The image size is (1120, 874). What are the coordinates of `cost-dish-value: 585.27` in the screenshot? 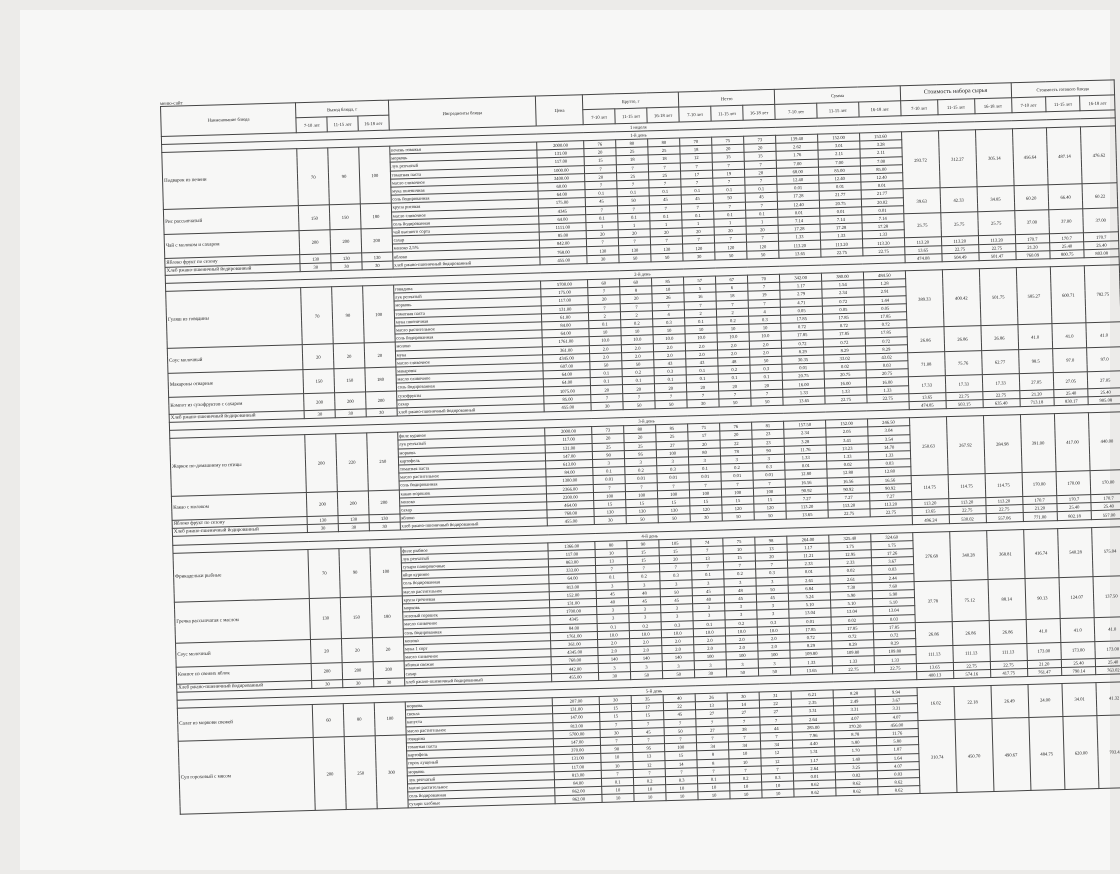 It's located at (1033, 295).